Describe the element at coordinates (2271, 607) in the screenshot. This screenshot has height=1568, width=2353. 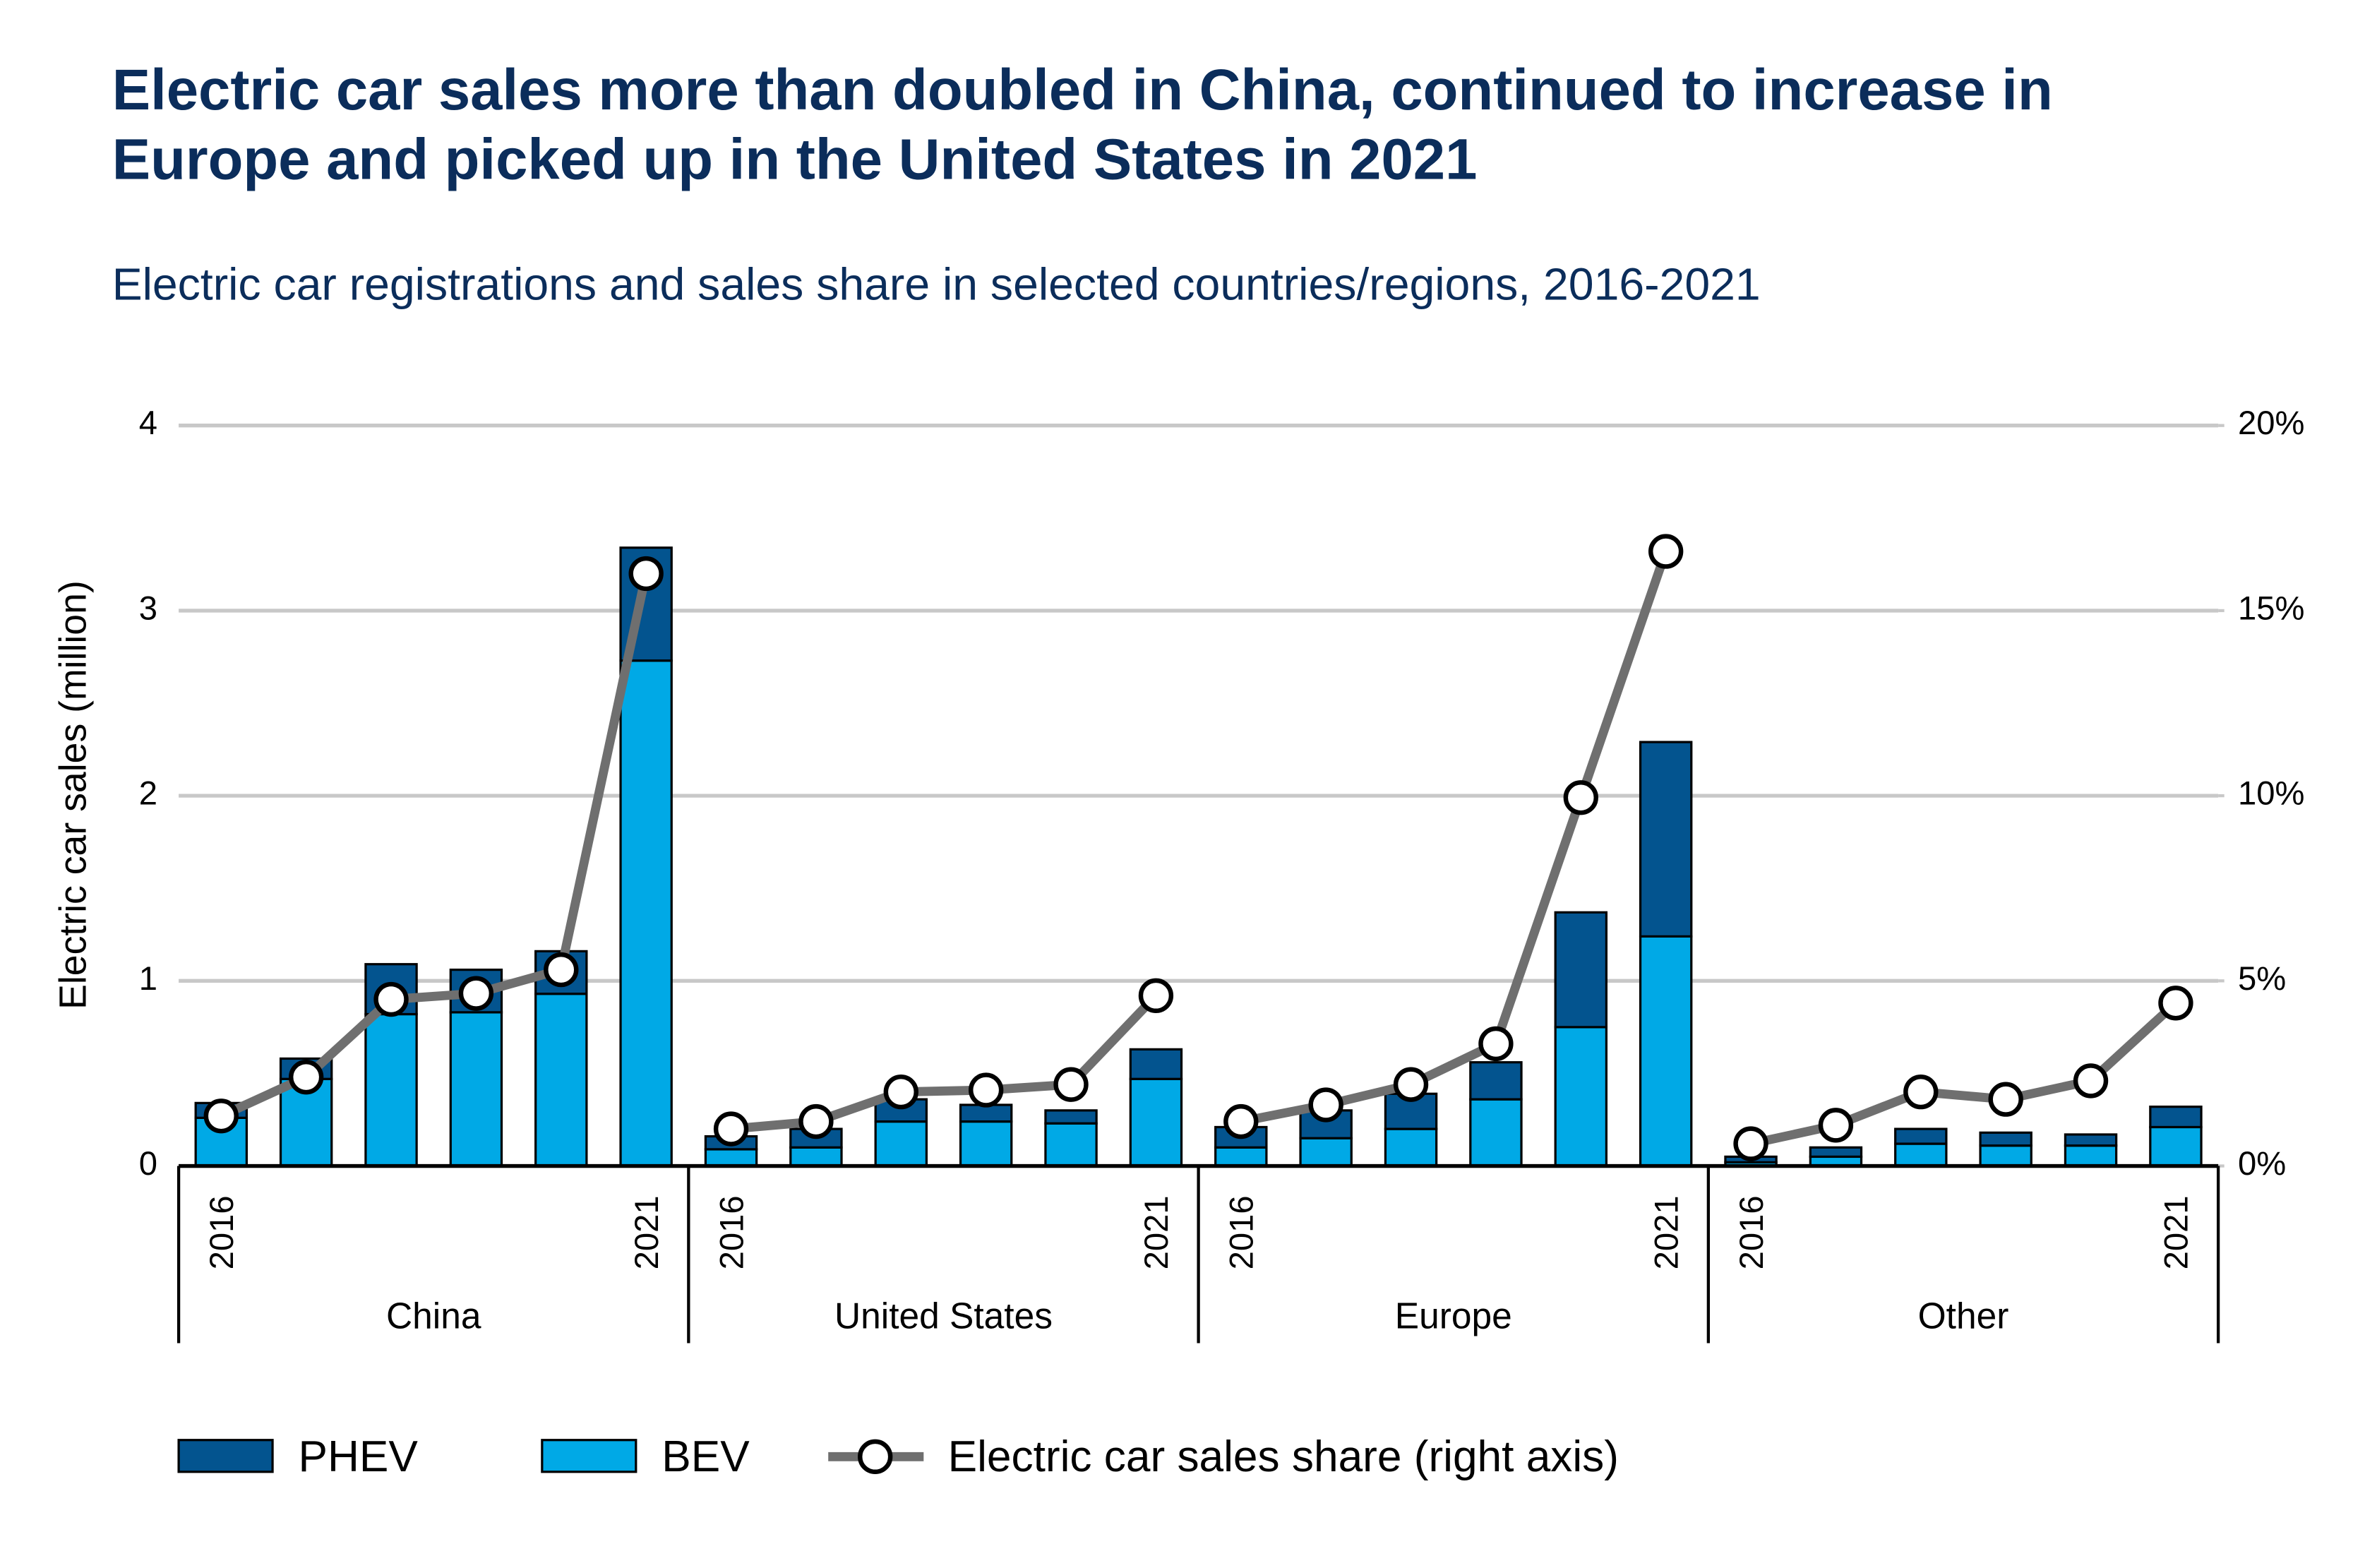
I see `y2-tick-label: 15%` at that location.